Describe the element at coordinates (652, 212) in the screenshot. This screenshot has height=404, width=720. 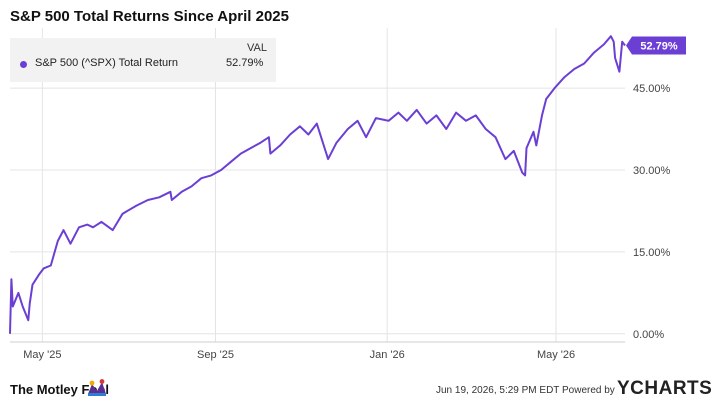
I see `y-axis: 0.00% 15.00% 30.00% 45.00%` at that location.